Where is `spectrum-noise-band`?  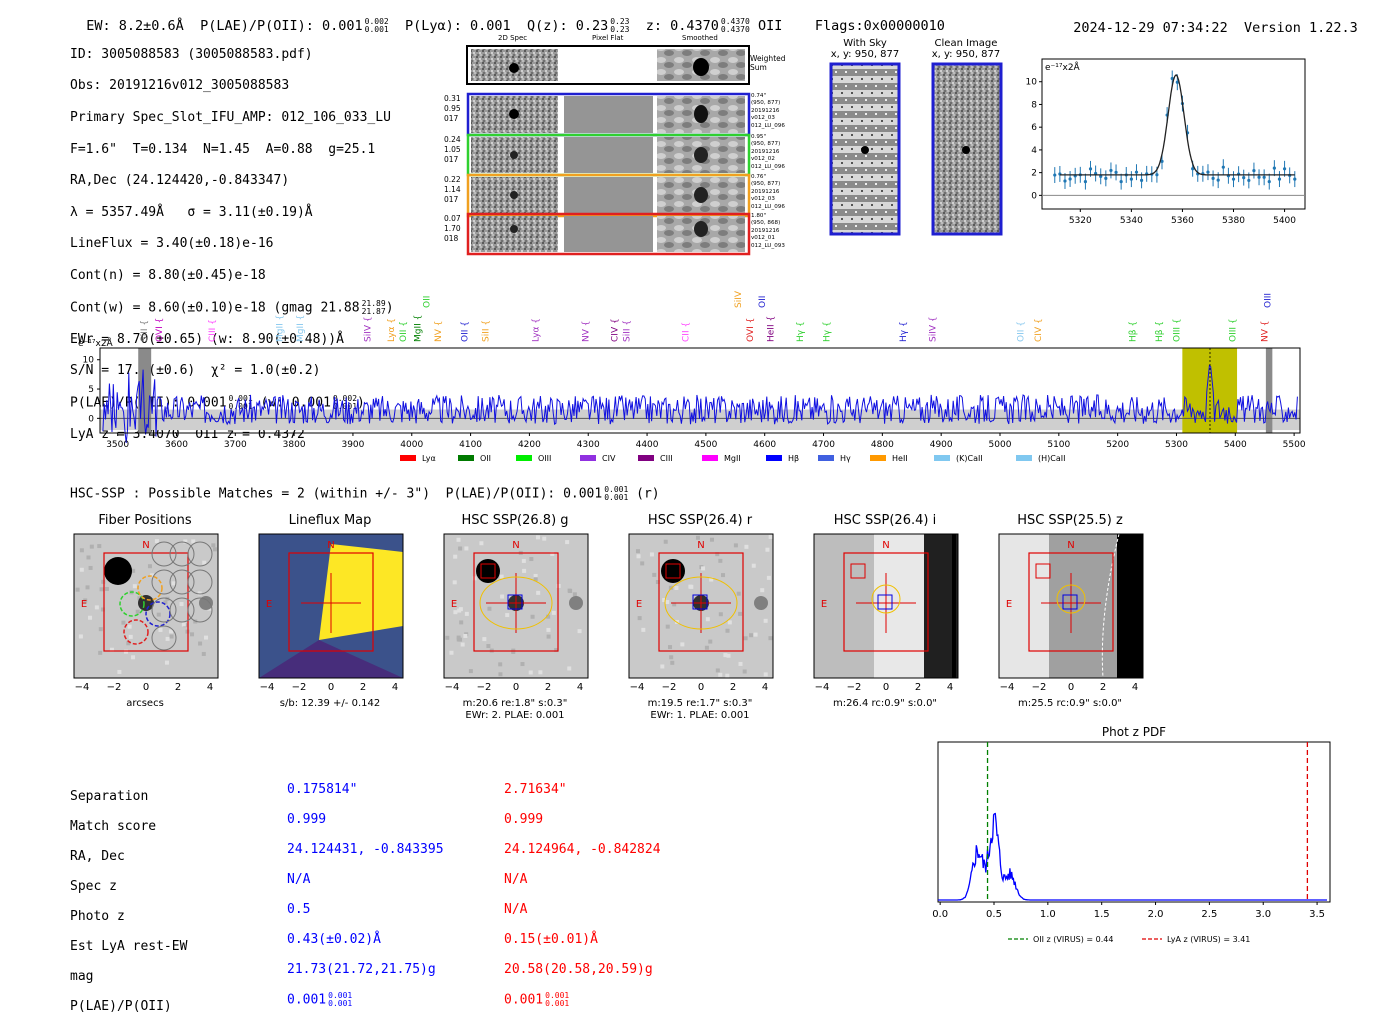 spectrum-noise-band is located at coordinates (700, 420).